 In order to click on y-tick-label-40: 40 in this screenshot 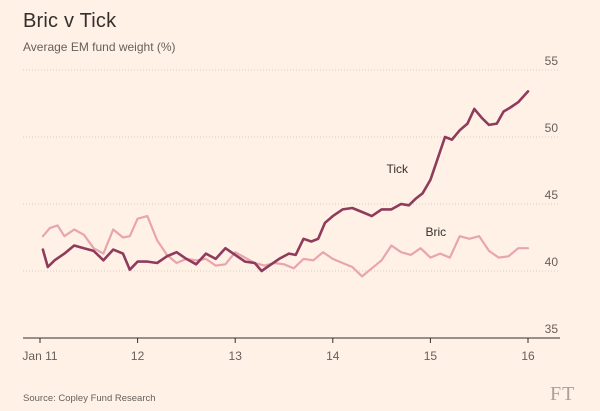, I will do `click(552, 262)`.